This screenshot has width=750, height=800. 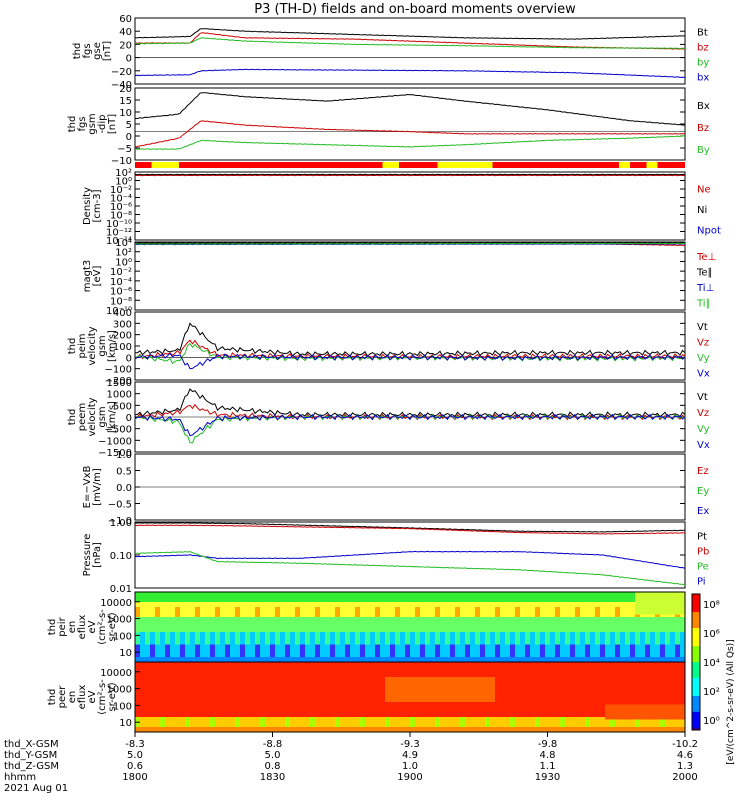 I want to click on y-axis-label-line: gsm, so click(x=92, y=123).